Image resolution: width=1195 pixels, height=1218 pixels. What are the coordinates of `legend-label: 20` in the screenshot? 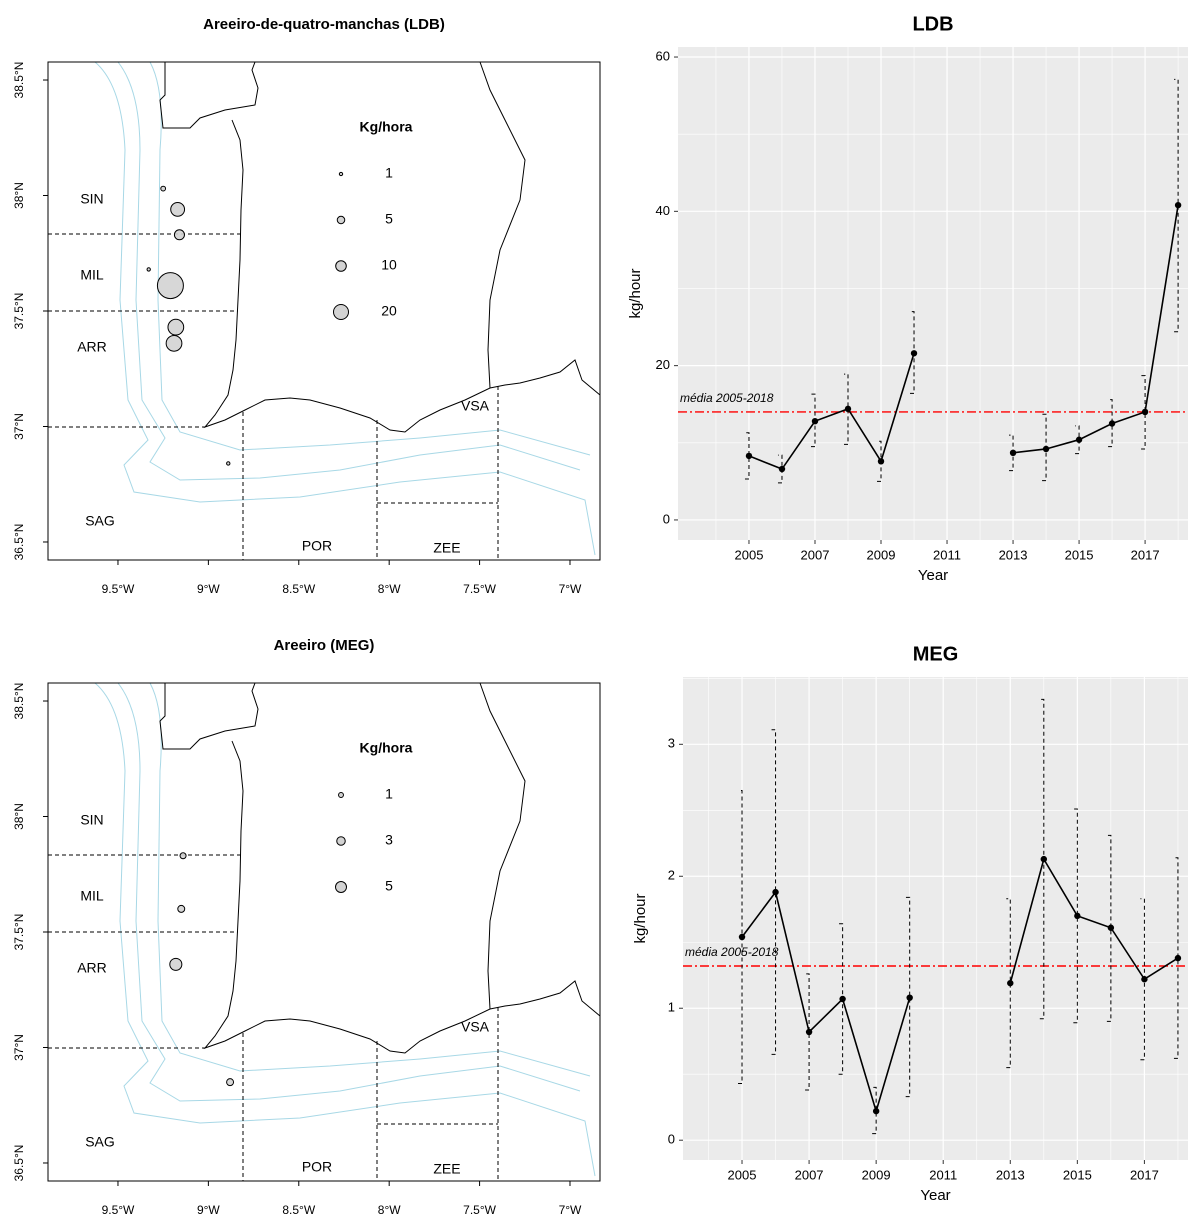 It's located at (389, 311).